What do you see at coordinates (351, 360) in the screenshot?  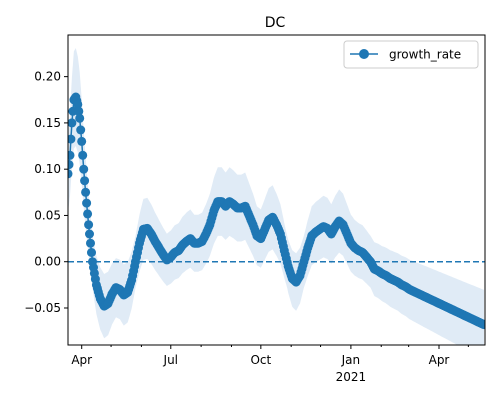 I see `x-tick-label: Jan` at bounding box center [351, 360].